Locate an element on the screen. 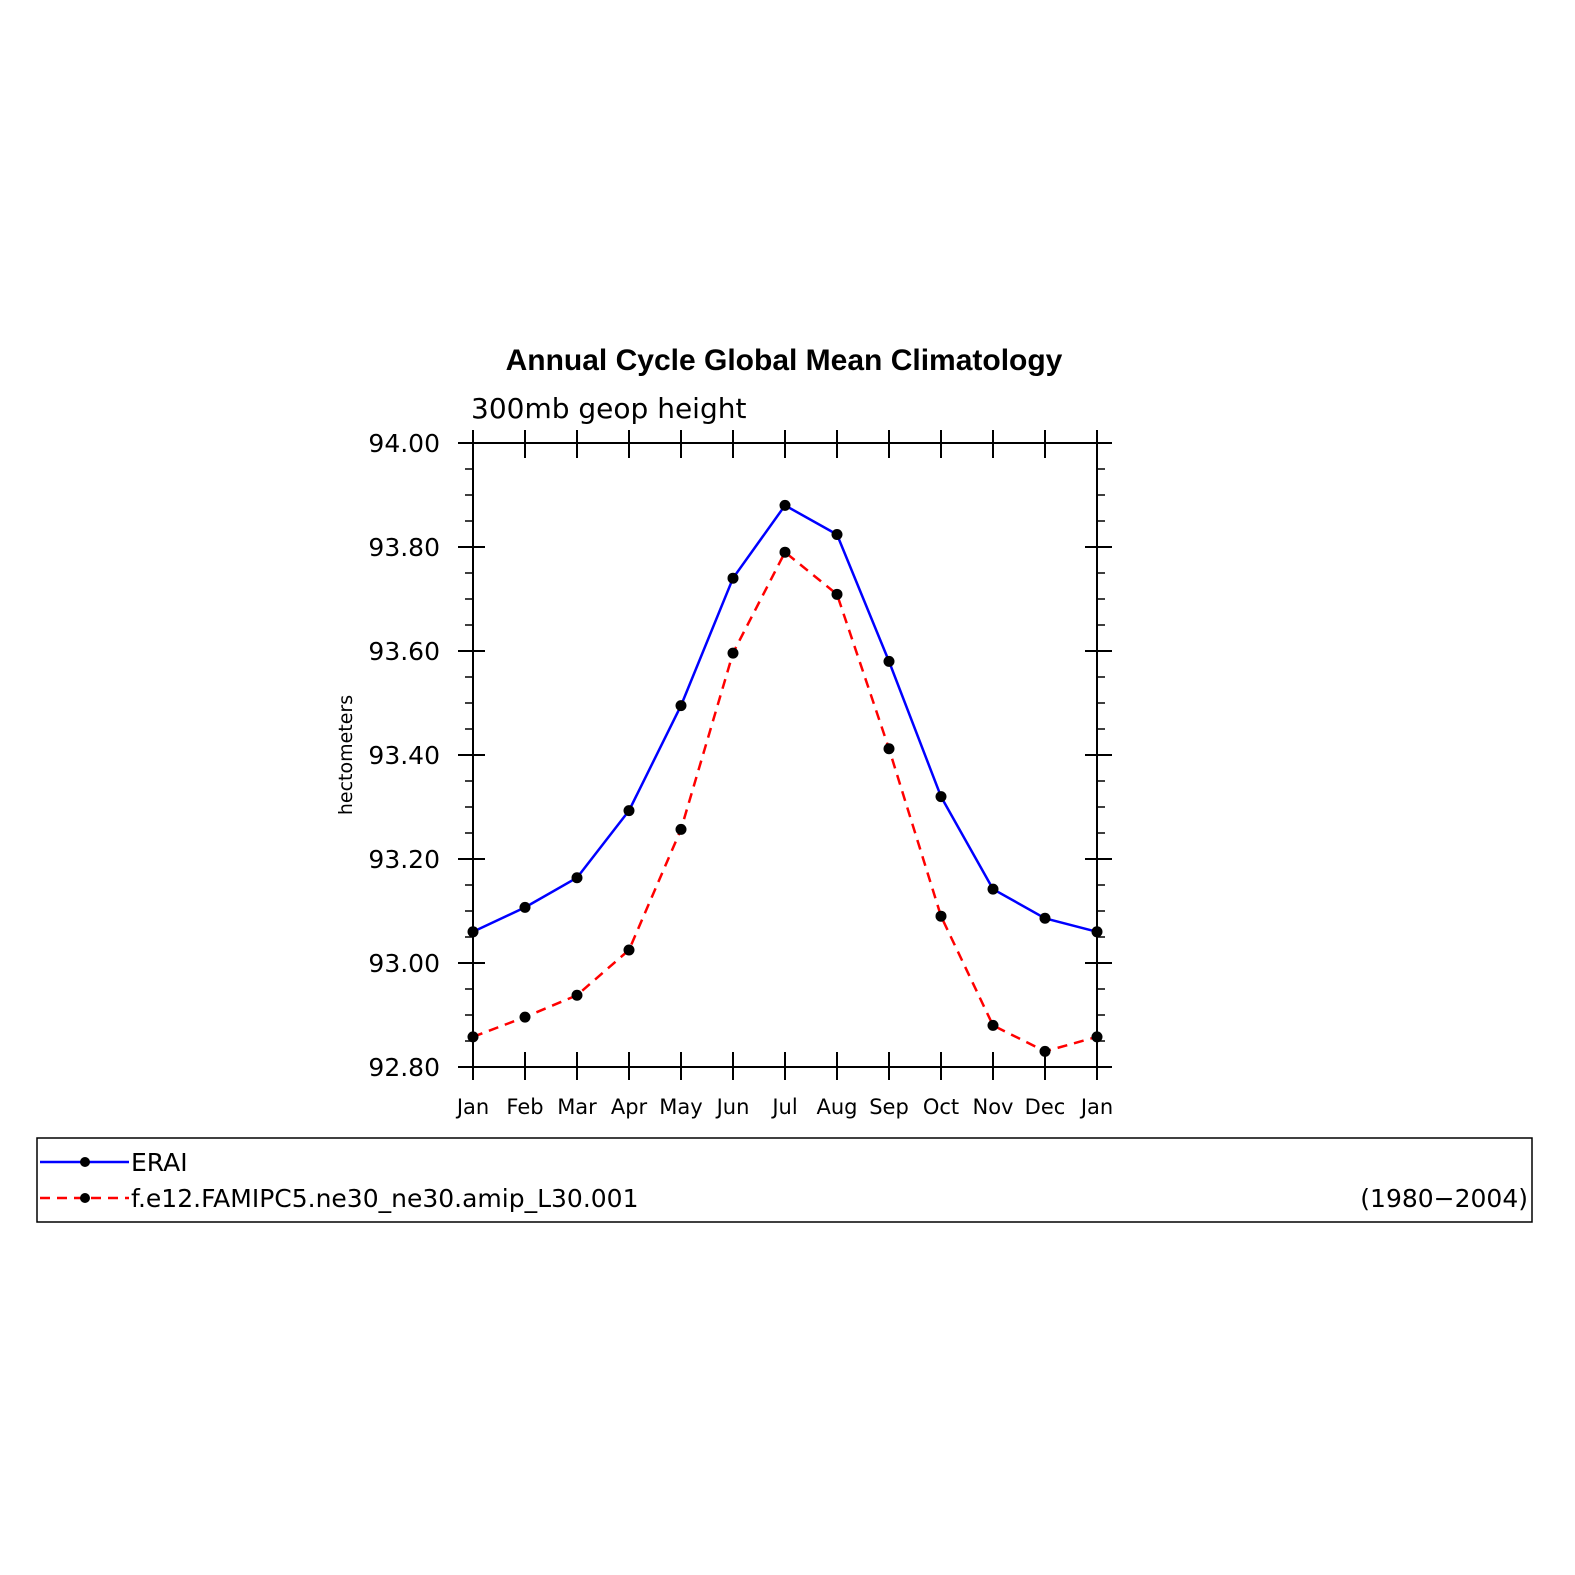  x-tick-label: Jun is located at coordinates (732, 1107).